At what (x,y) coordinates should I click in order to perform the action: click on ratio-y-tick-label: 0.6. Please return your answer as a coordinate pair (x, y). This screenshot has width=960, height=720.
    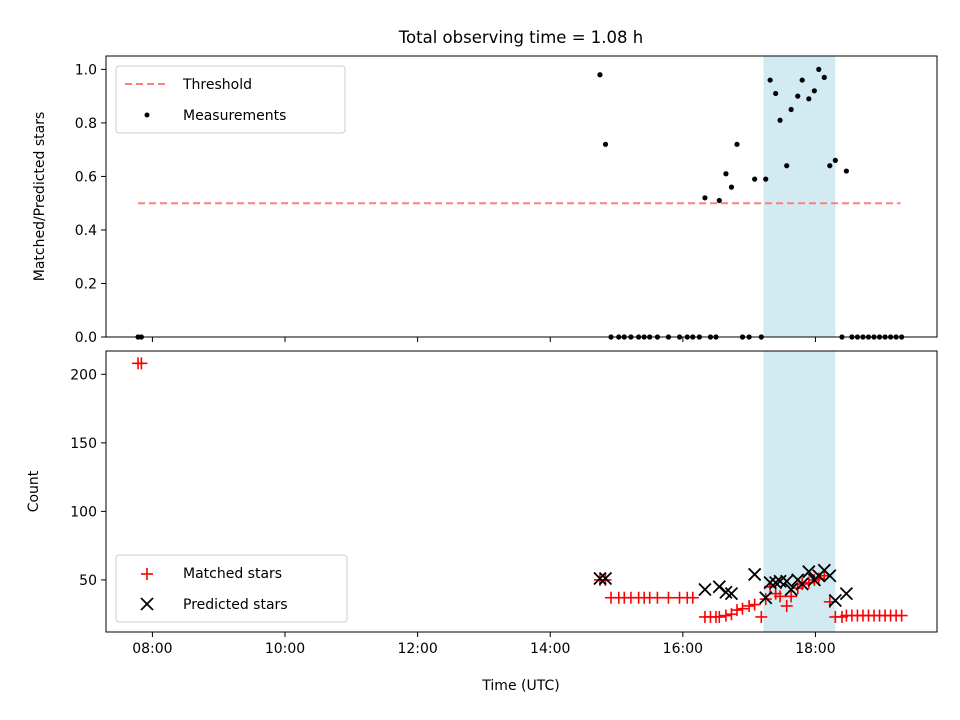
    Looking at the image, I should click on (86, 177).